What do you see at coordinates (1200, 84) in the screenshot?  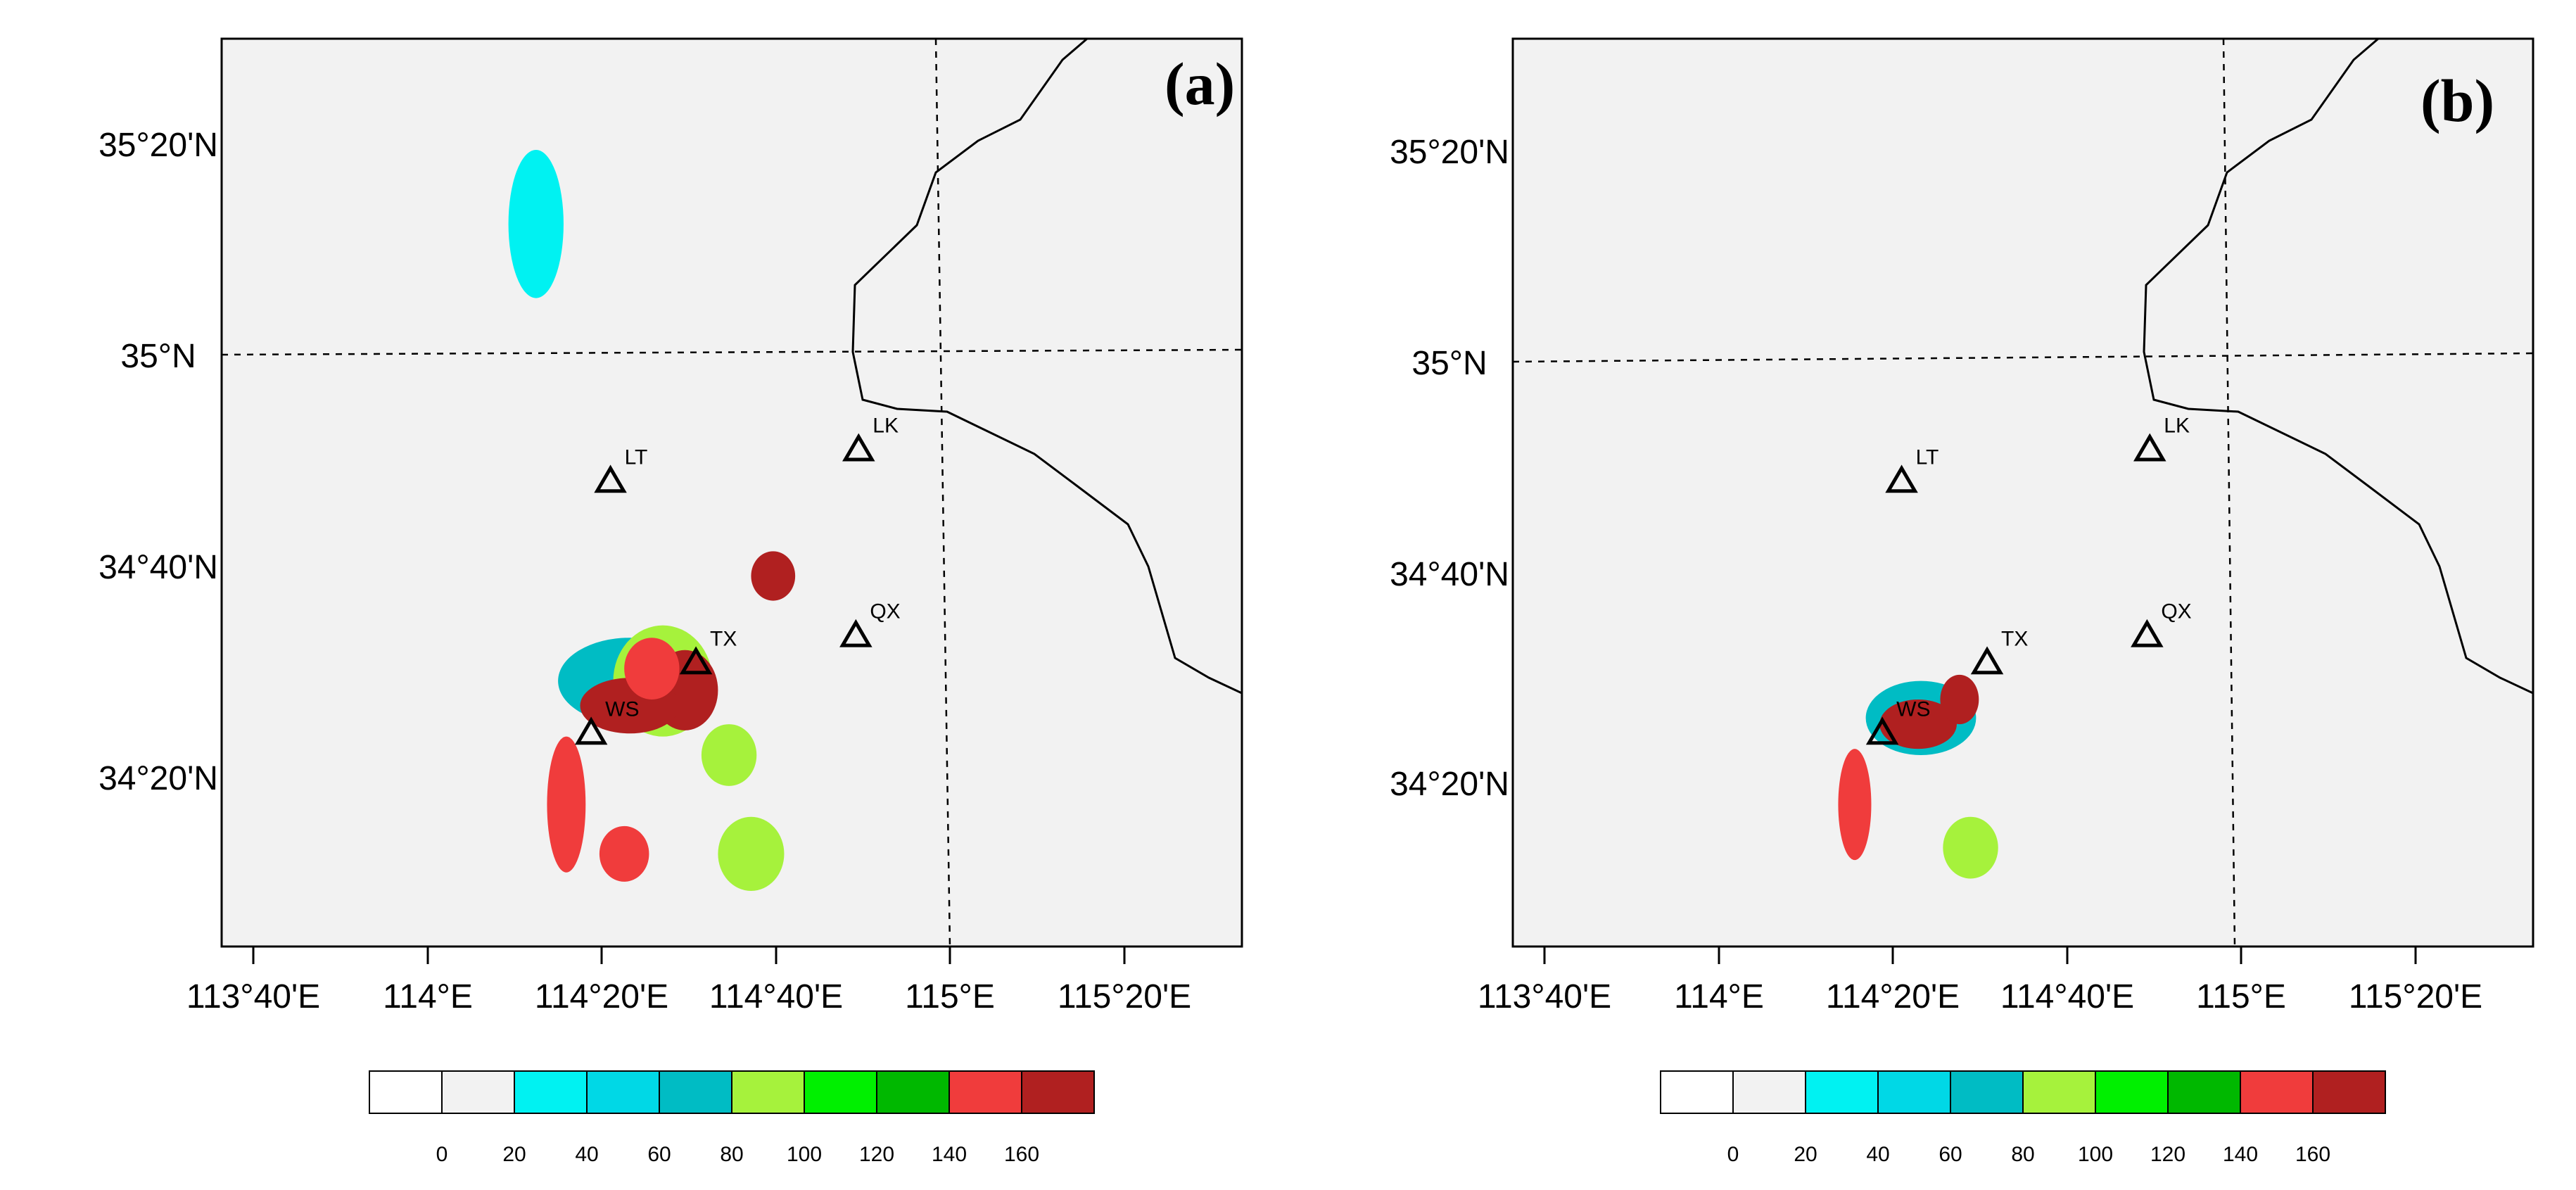 I see `panel-label-a: (a)` at bounding box center [1200, 84].